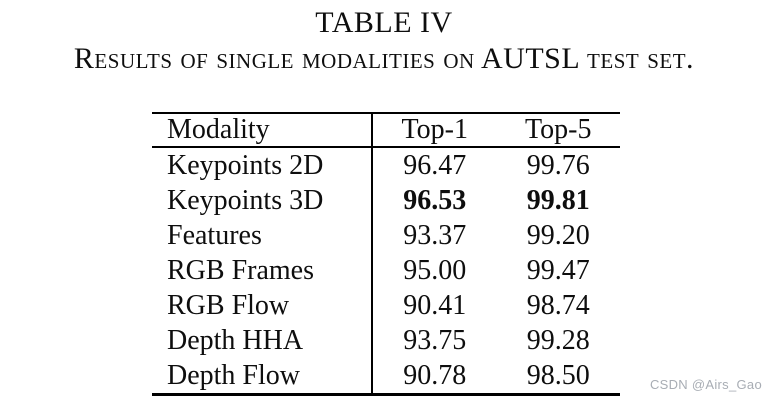 Image resolution: width=768 pixels, height=409 pixels. I want to click on top5-cell: 99.28, so click(558, 340).